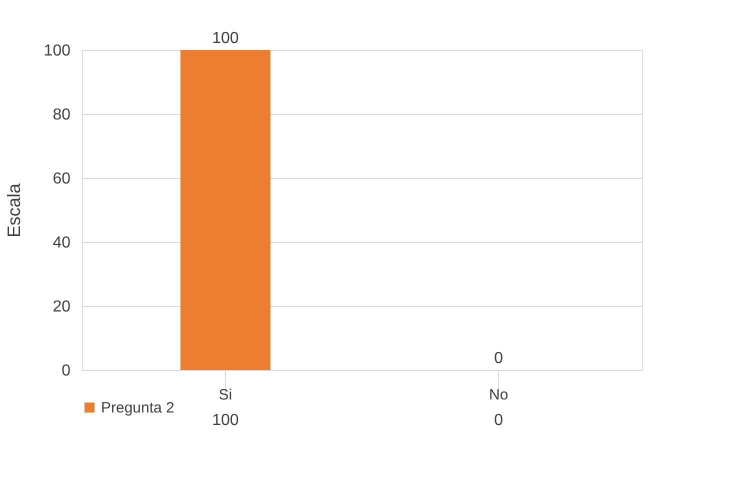 This screenshot has height=483, width=755. I want to click on y-tick-label: 80, so click(61, 115).